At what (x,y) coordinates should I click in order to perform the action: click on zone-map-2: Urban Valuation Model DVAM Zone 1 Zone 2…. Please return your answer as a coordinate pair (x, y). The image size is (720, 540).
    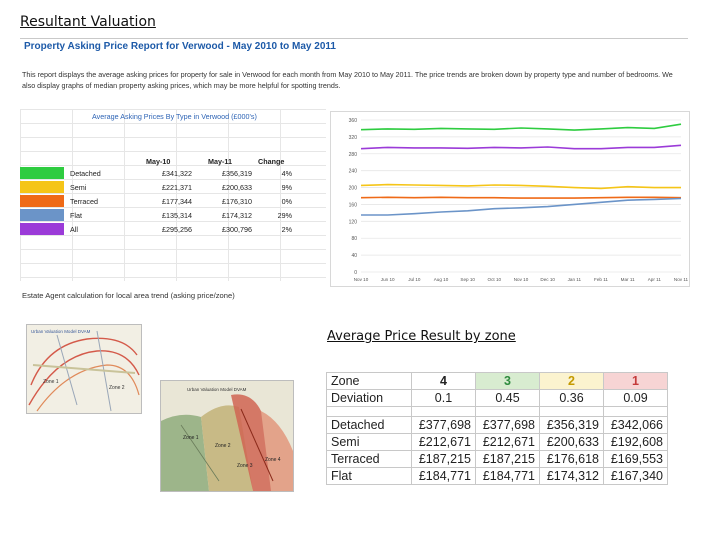
    Looking at the image, I should click on (227, 436).